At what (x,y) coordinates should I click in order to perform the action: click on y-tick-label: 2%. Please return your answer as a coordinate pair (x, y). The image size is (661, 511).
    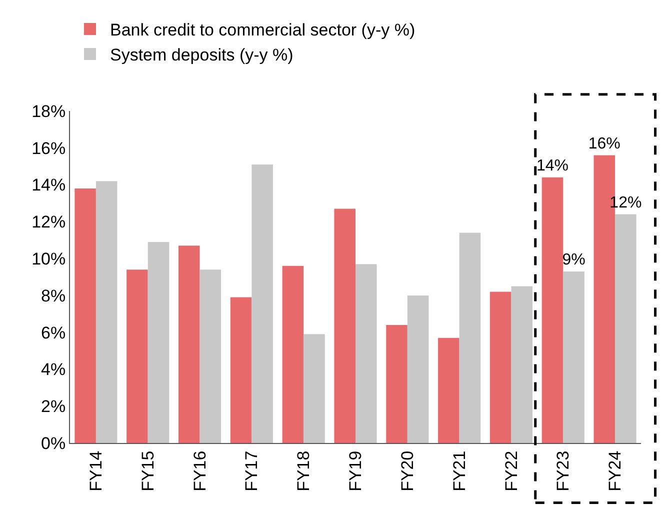
    Looking at the image, I should click on (53, 406).